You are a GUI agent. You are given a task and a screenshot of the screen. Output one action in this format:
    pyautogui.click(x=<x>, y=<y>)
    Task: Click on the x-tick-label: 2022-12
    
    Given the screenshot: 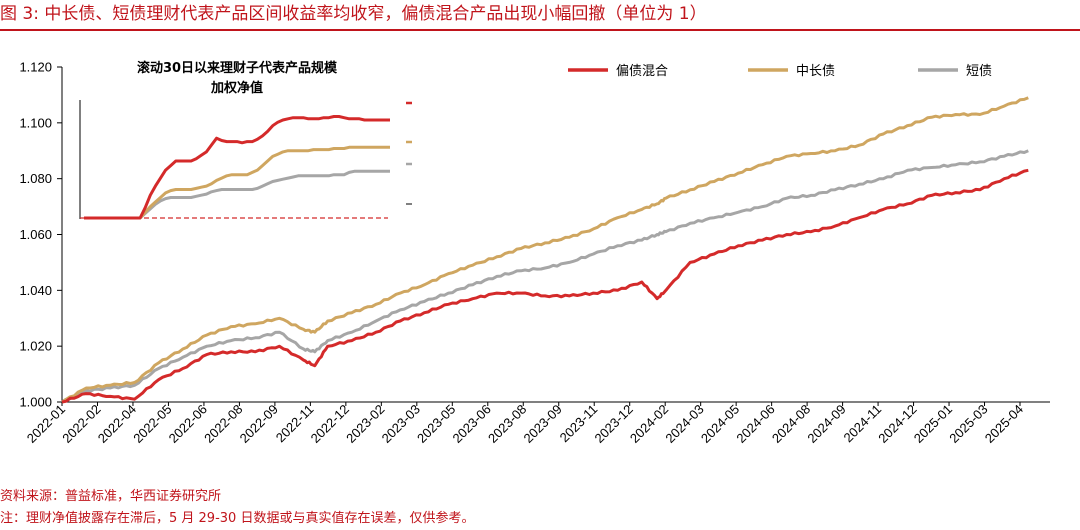 What is the action you would take?
    pyautogui.click(x=330, y=424)
    